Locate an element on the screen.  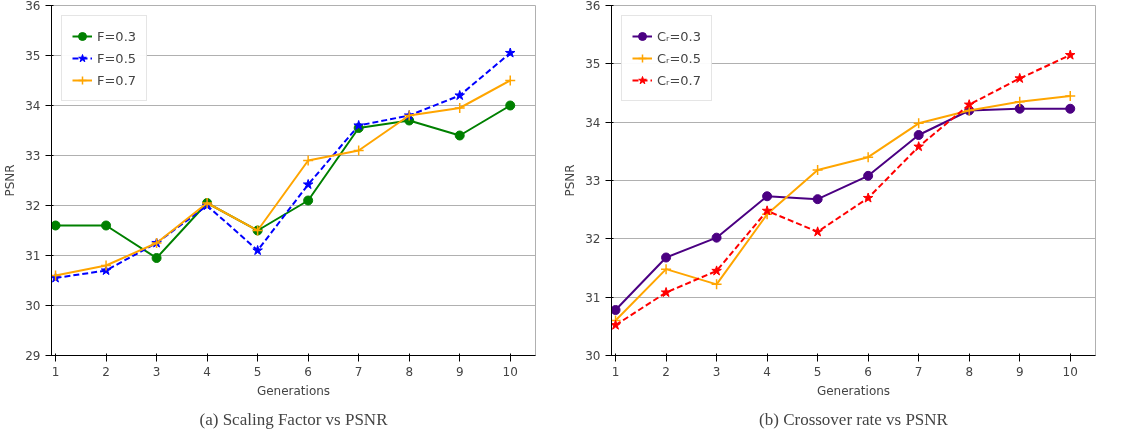
y-tick-label: 29 is located at coordinates (33, 356).